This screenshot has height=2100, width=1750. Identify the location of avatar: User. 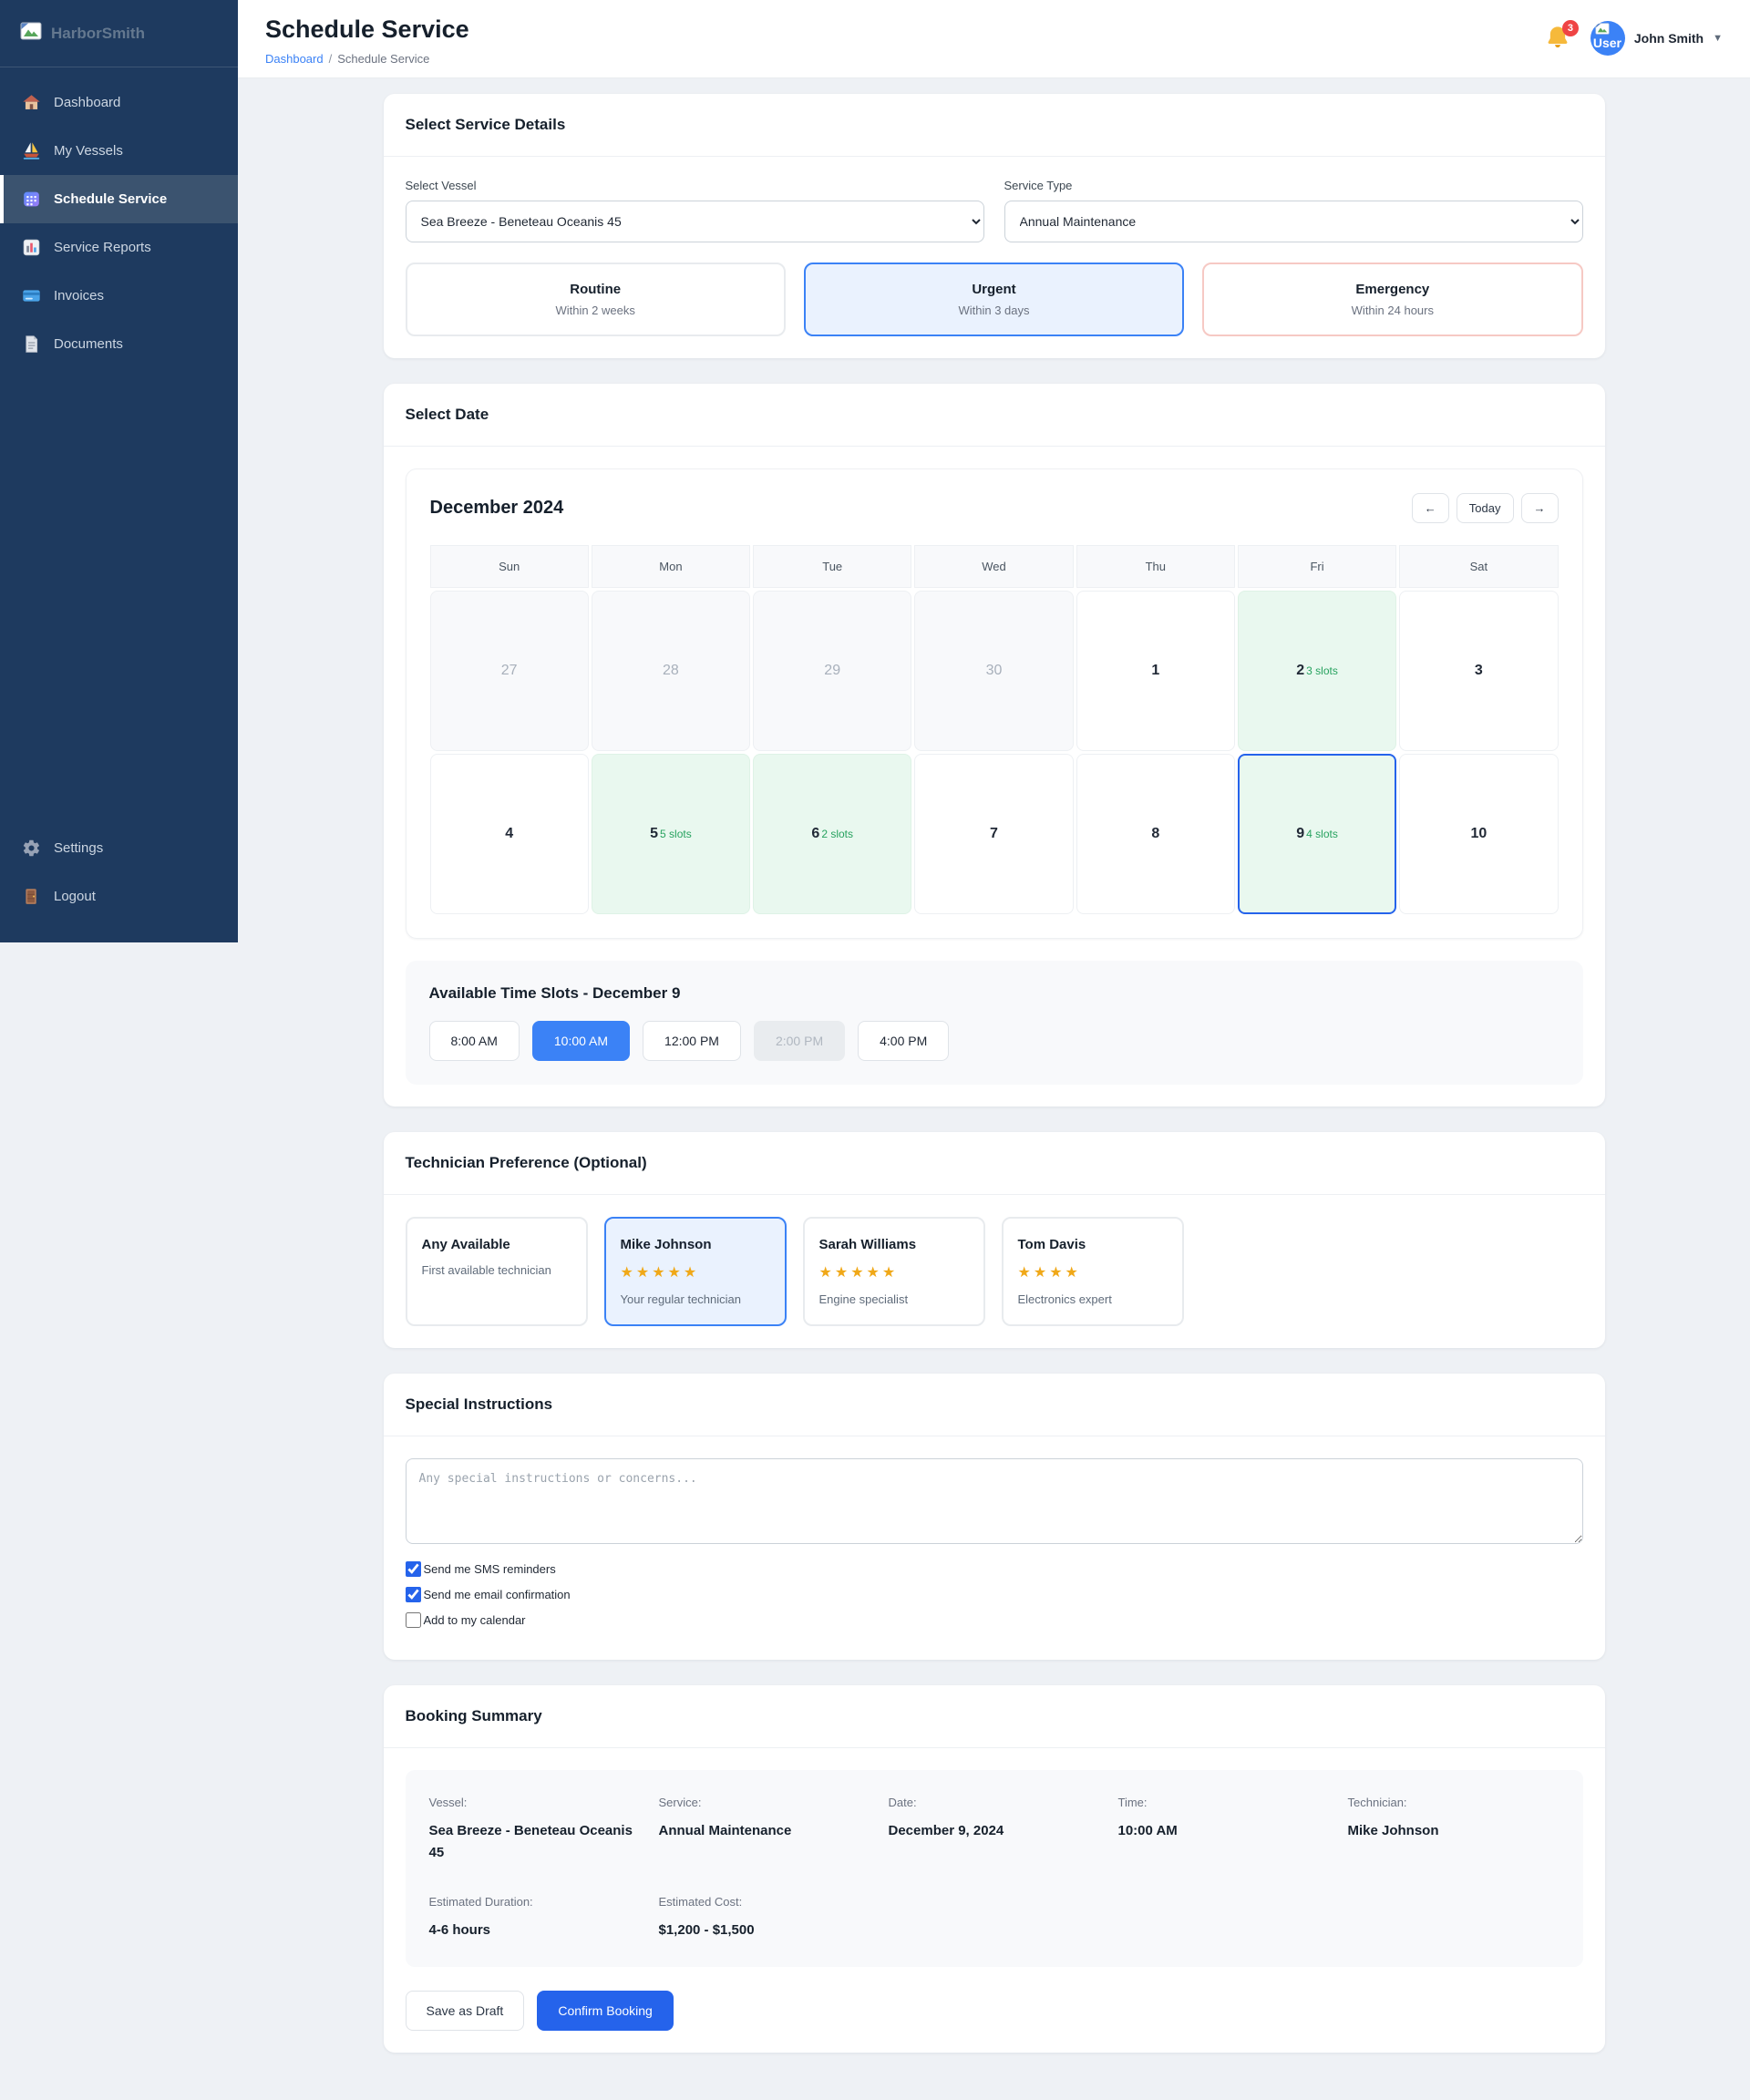
(1607, 38).